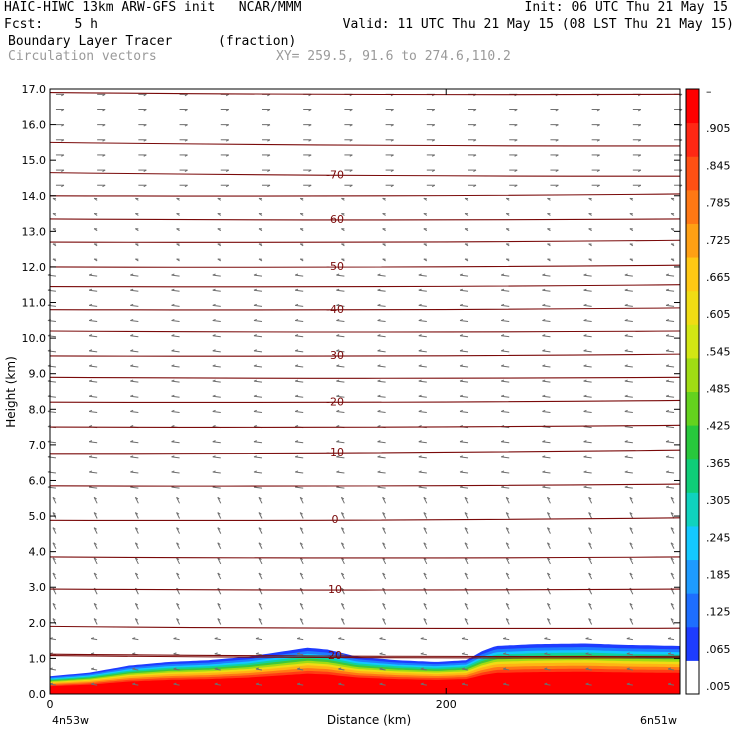  Describe the element at coordinates (709, 91) in the screenshot. I see `colorbar-label: –` at that location.